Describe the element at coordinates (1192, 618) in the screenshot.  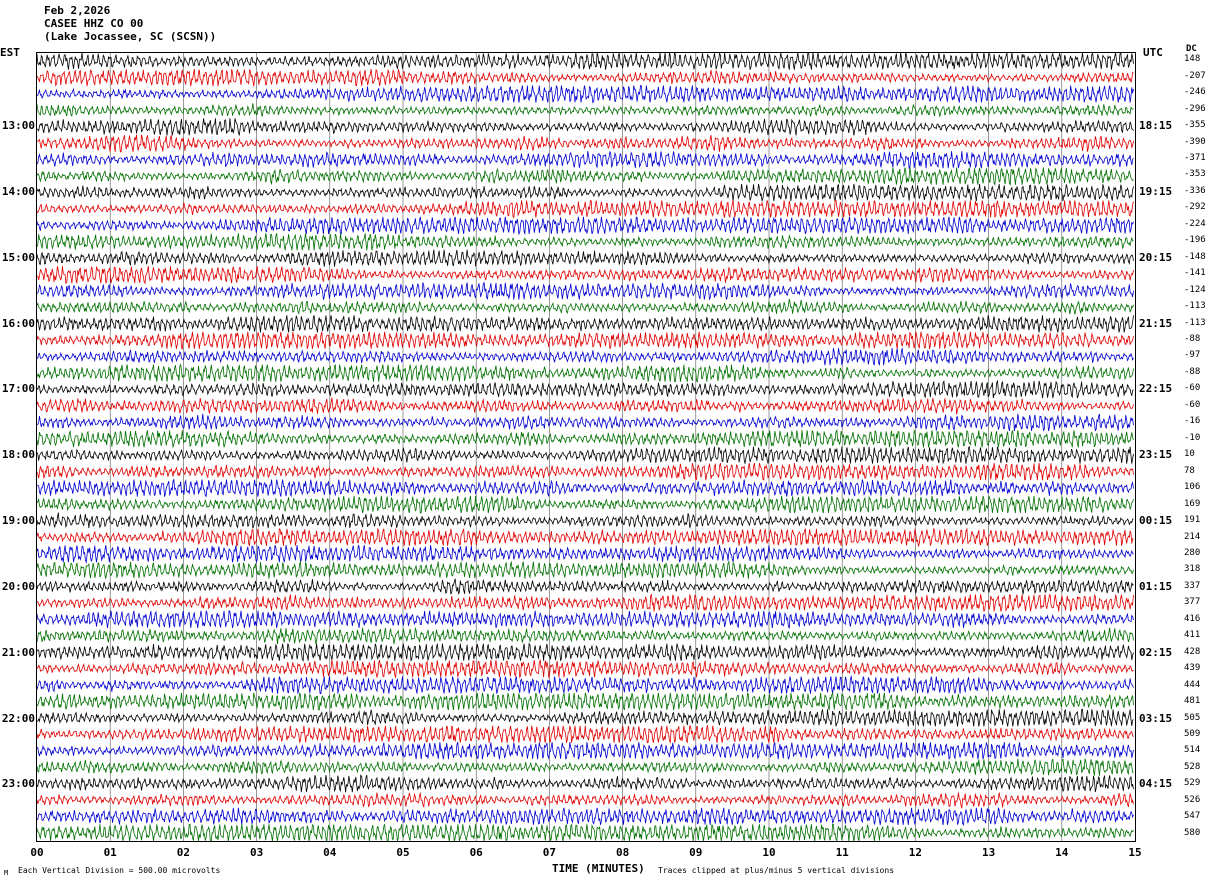
I see `dc-value: 416` at that location.